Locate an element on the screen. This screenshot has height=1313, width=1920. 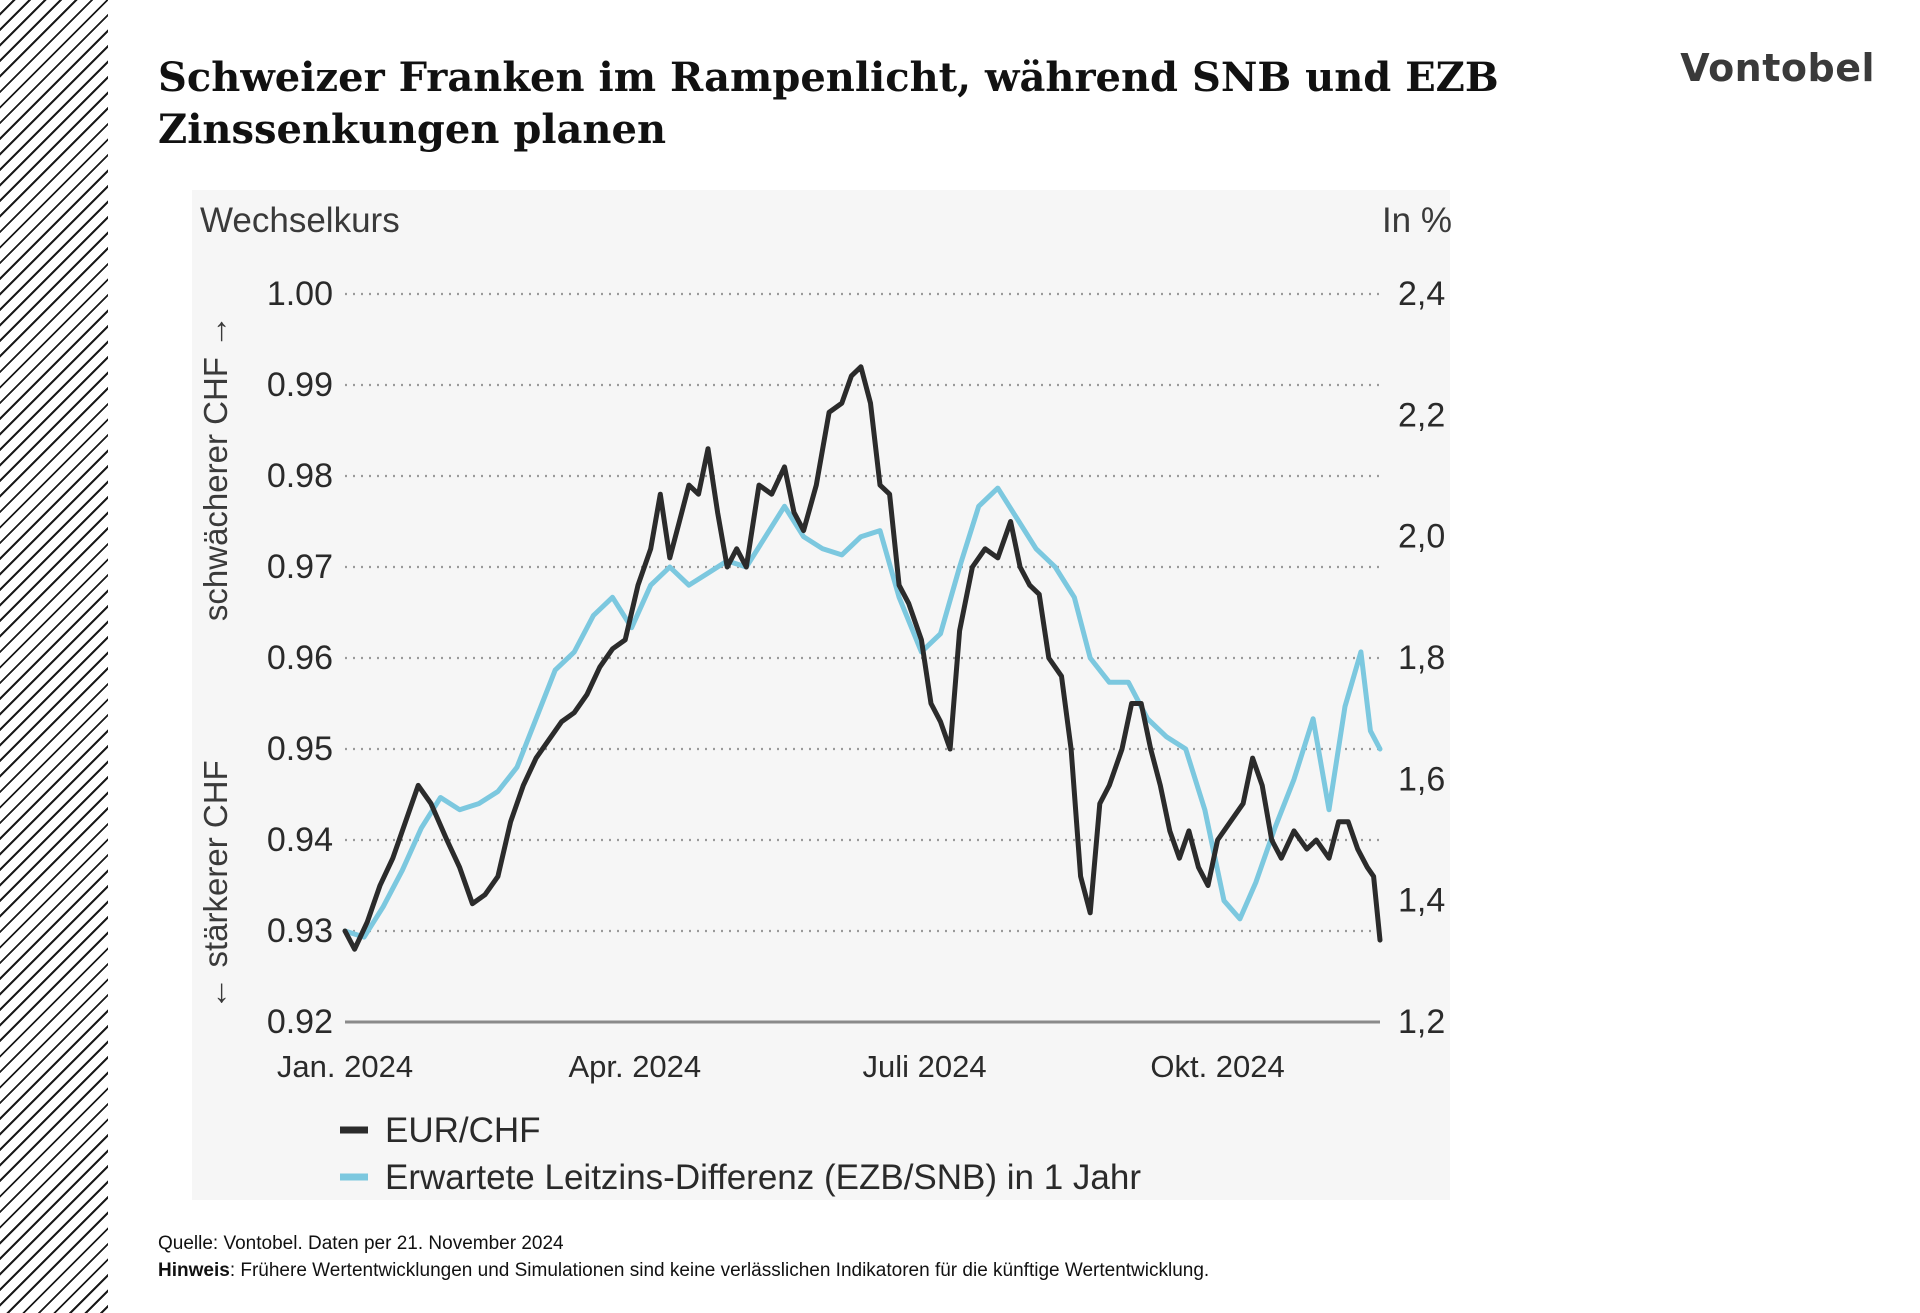
y-right-tick-label: 2,0 is located at coordinates (1421, 537).